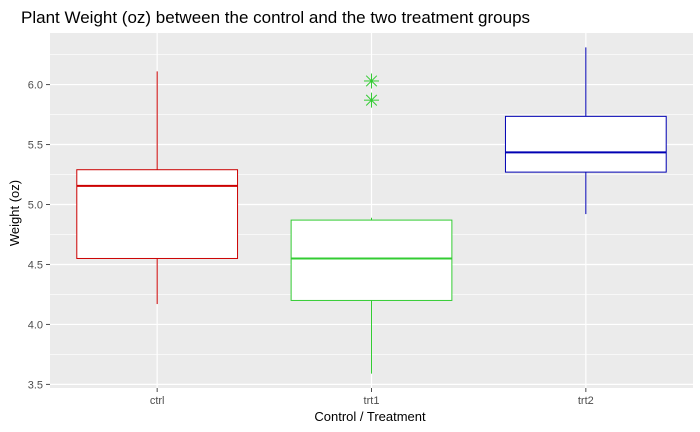 The image size is (700, 432). What do you see at coordinates (35, 385) in the screenshot?
I see `y-tick-label: 3.5` at bounding box center [35, 385].